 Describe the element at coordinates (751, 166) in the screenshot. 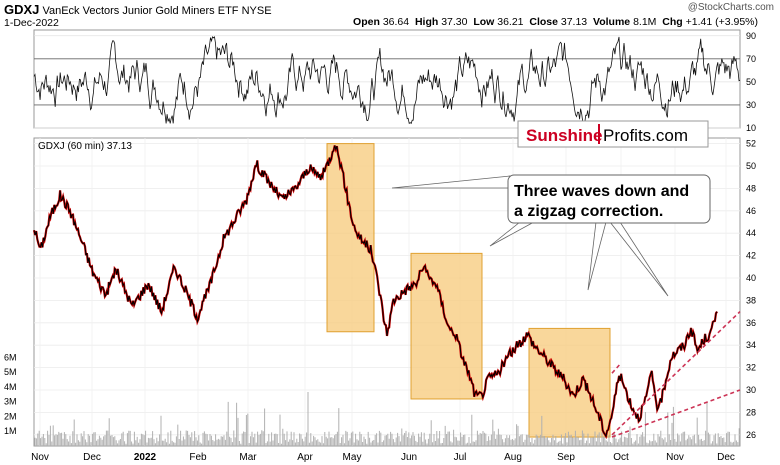

I see `price-tick-label: 50` at that location.